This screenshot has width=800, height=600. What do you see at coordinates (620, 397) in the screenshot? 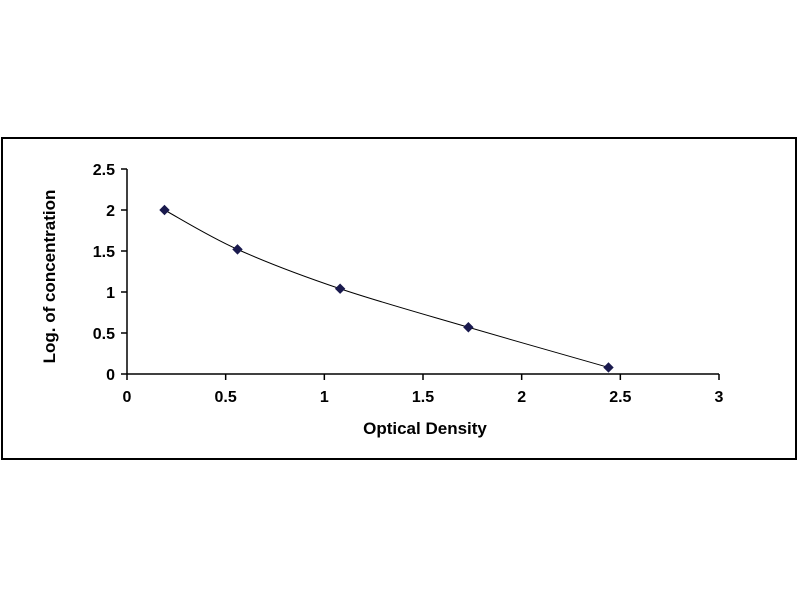
I see `x-tick-label: 2.5` at bounding box center [620, 397].